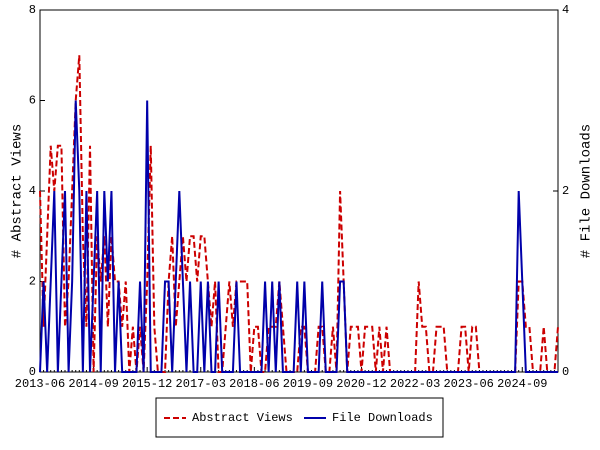 The image size is (600, 450). Describe the element at coordinates (242, 418) in the screenshot. I see `legend-label: Abstract Views` at that location.